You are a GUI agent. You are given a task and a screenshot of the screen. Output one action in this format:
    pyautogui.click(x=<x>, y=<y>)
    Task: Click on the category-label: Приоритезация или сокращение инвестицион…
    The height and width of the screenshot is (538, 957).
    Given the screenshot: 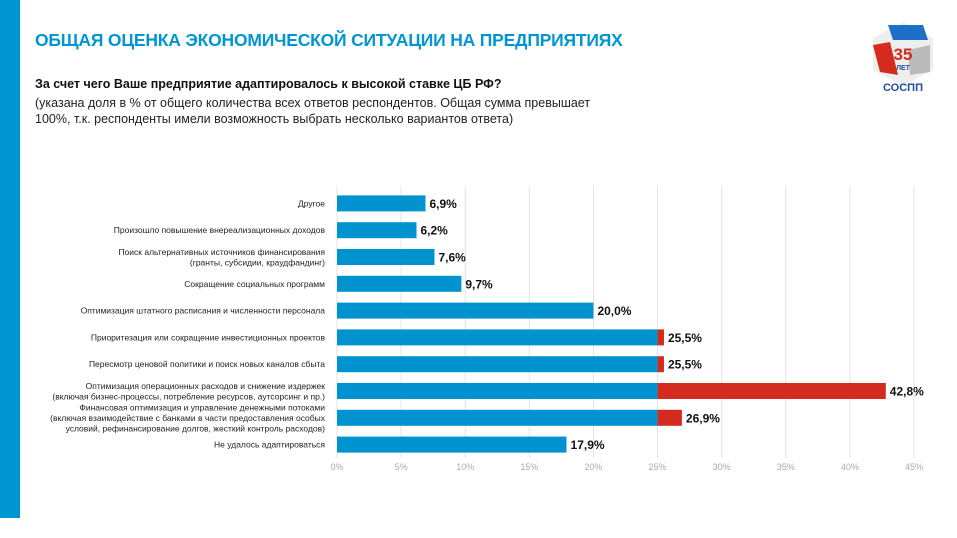 What is the action you would take?
    pyautogui.click(x=208, y=337)
    